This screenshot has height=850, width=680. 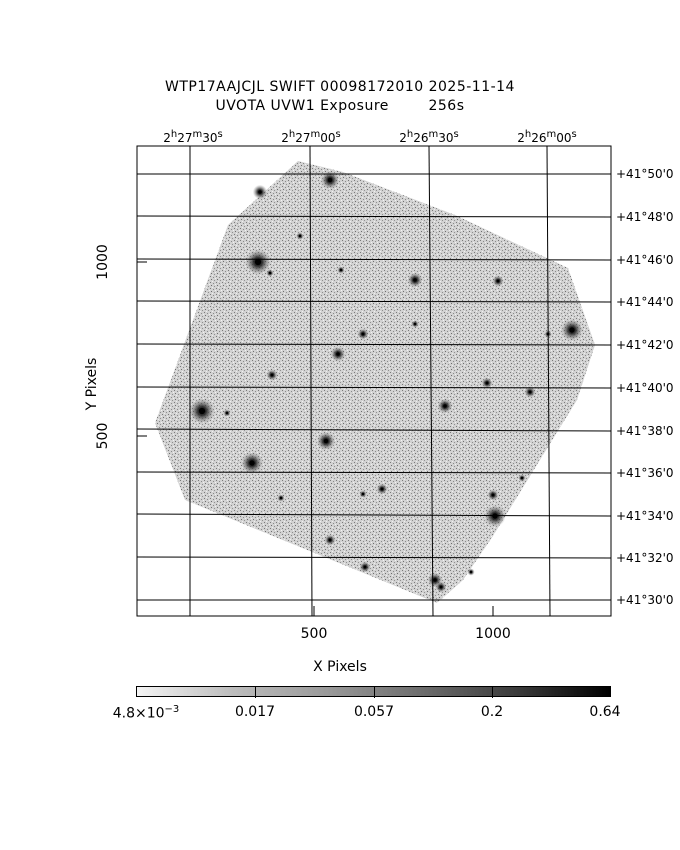 I want to click on y-axis-label: Y Pixels, so click(x=92, y=384).